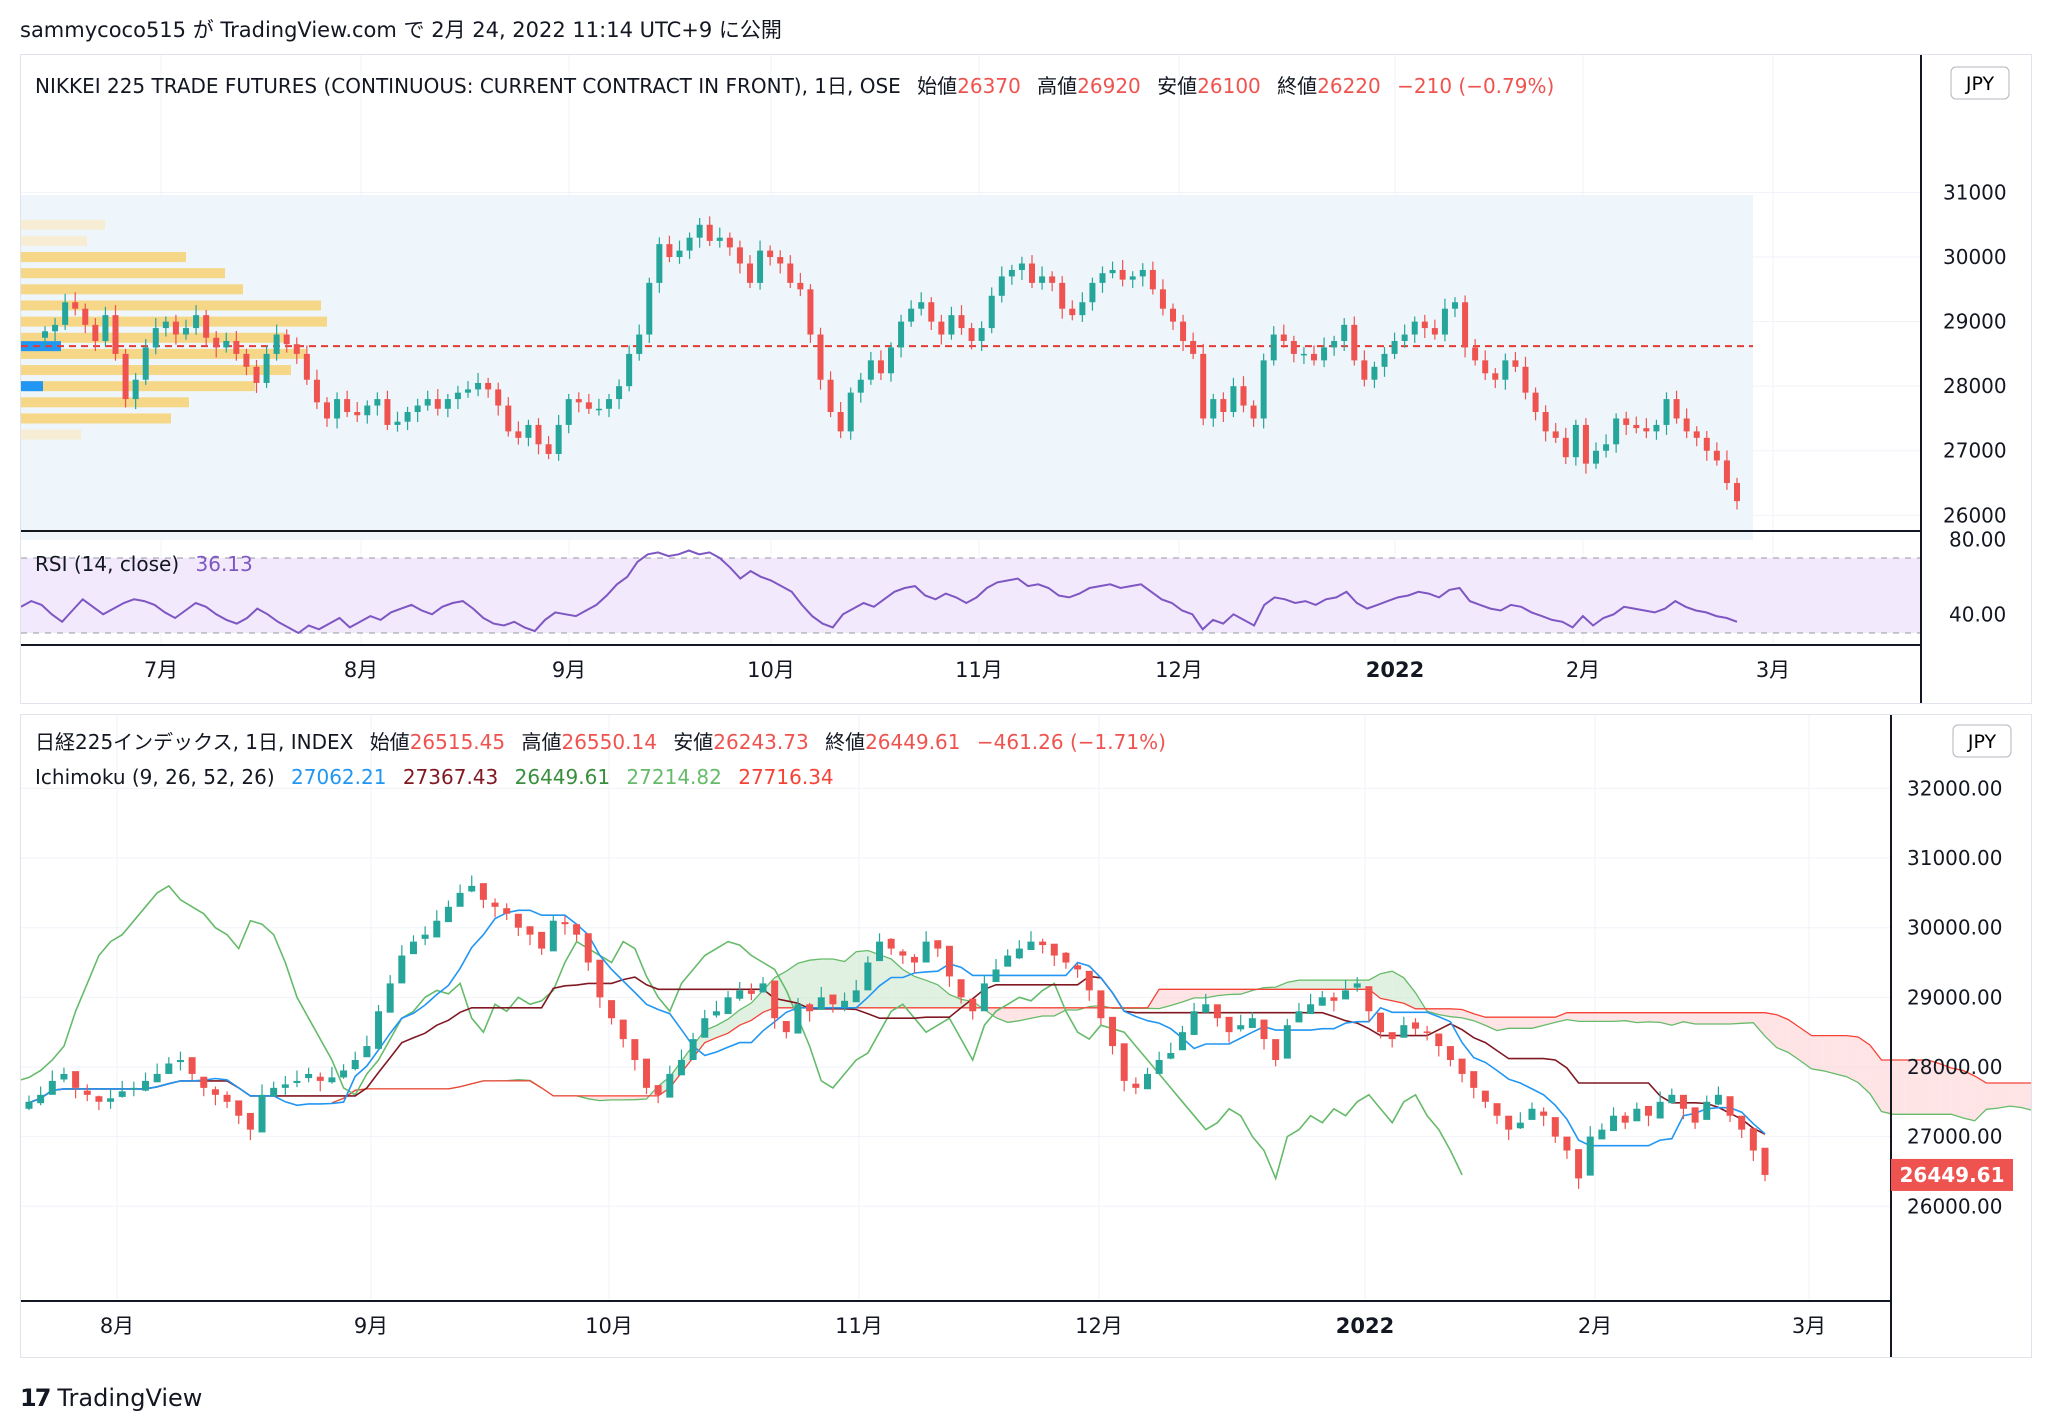 The height and width of the screenshot is (1426, 2048). Describe the element at coordinates (111, 1398) in the screenshot. I see `footer-brand: 17 TradingView` at that location.